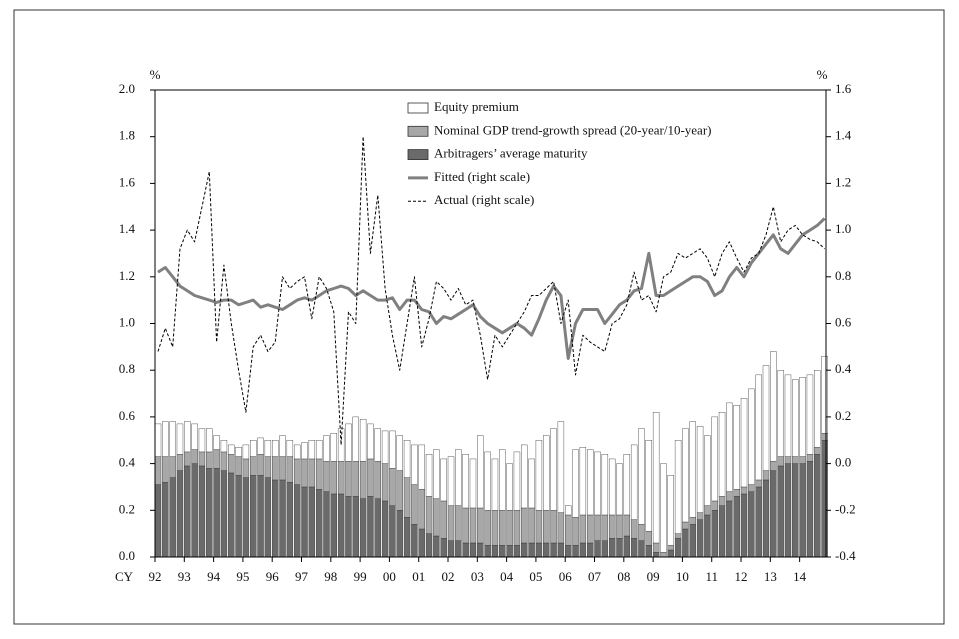 The height and width of the screenshot is (639, 959). I want to click on x-tick-label: 93, so click(184, 576).